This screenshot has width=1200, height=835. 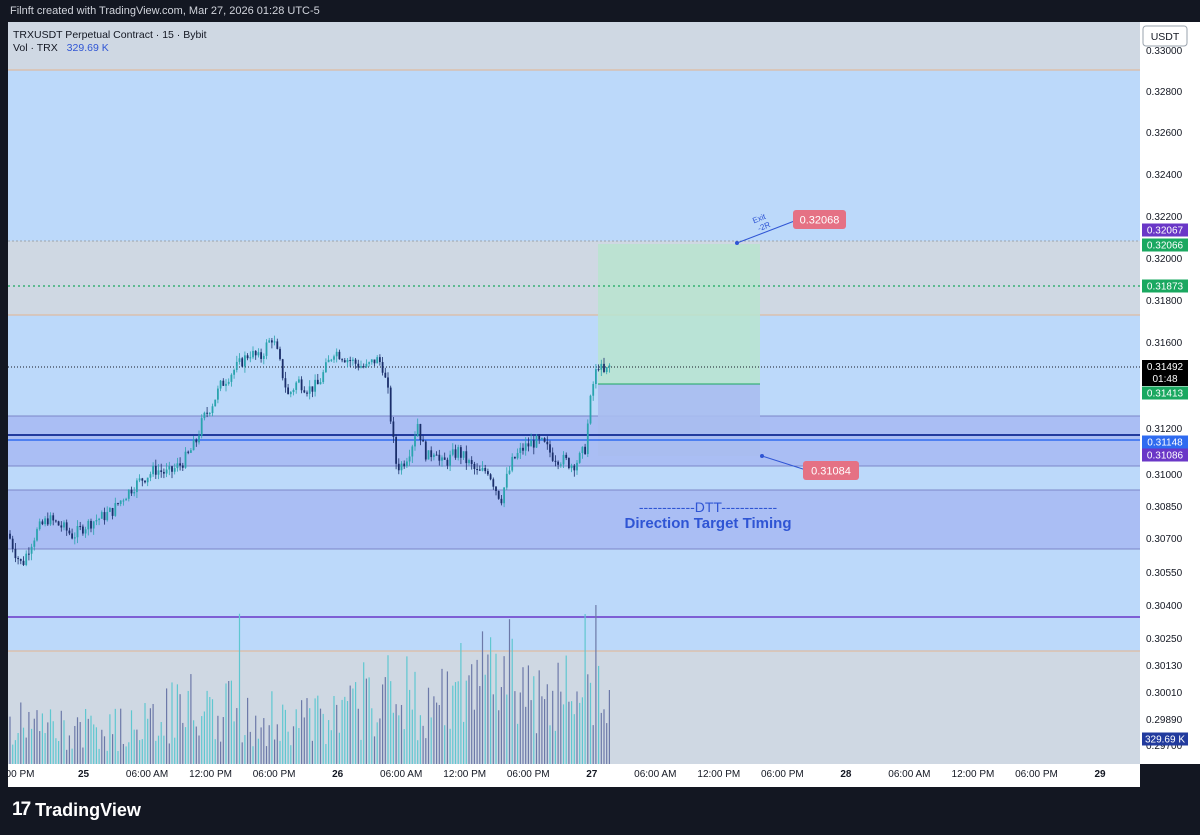 I want to click on target-callout-dot, so click(x=737, y=243).